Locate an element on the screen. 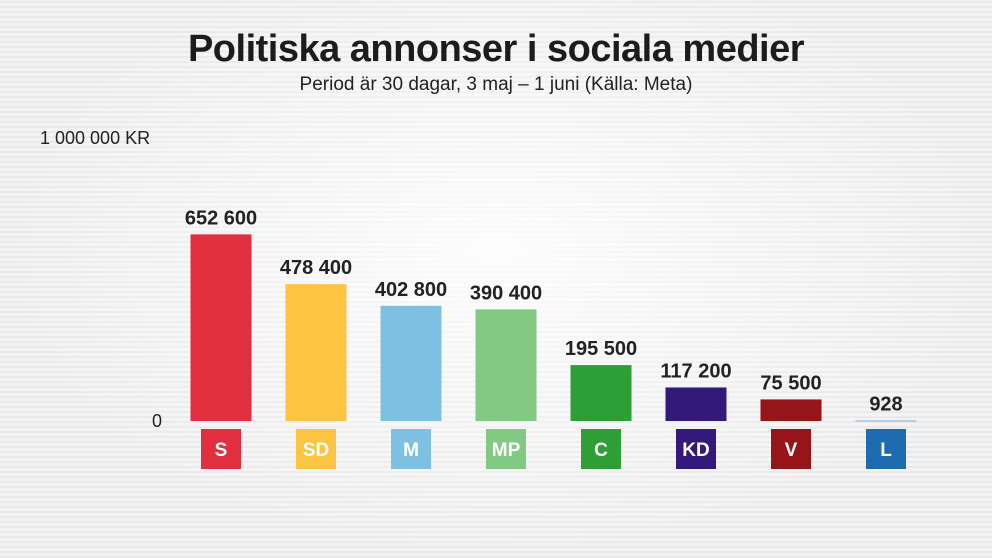  bar-m is located at coordinates (411, 363).